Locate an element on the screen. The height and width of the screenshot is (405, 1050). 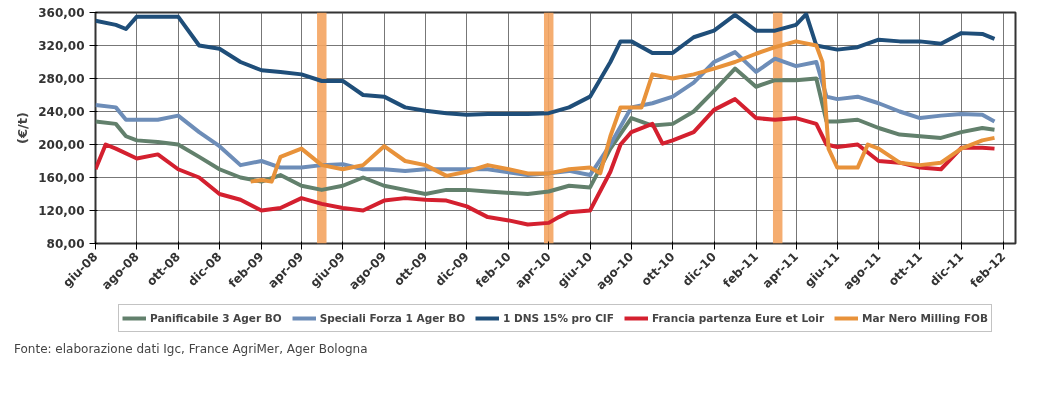
legend-label: 1 DNS 15% pro CIF is located at coordinates (558, 318).